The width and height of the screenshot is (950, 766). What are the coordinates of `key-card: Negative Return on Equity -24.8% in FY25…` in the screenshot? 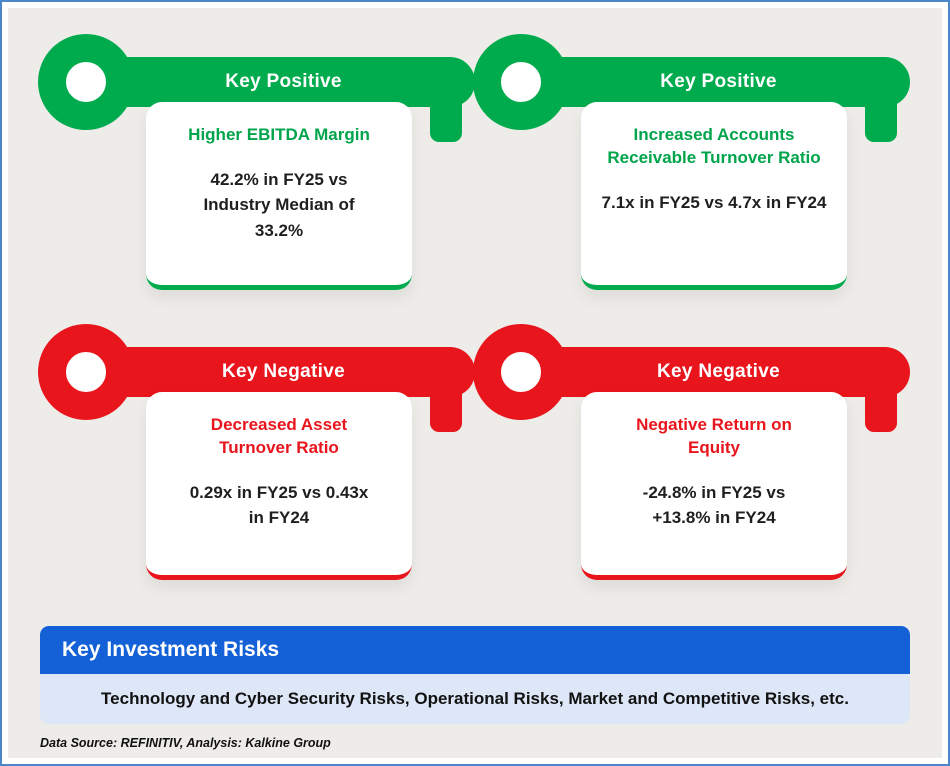 It's located at (714, 486).